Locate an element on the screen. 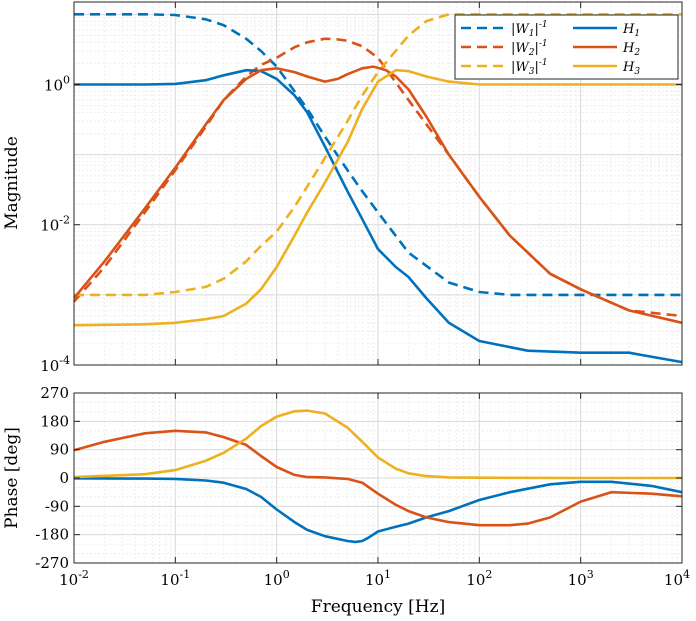  xtick-label: 10² is located at coordinates (479, 578).